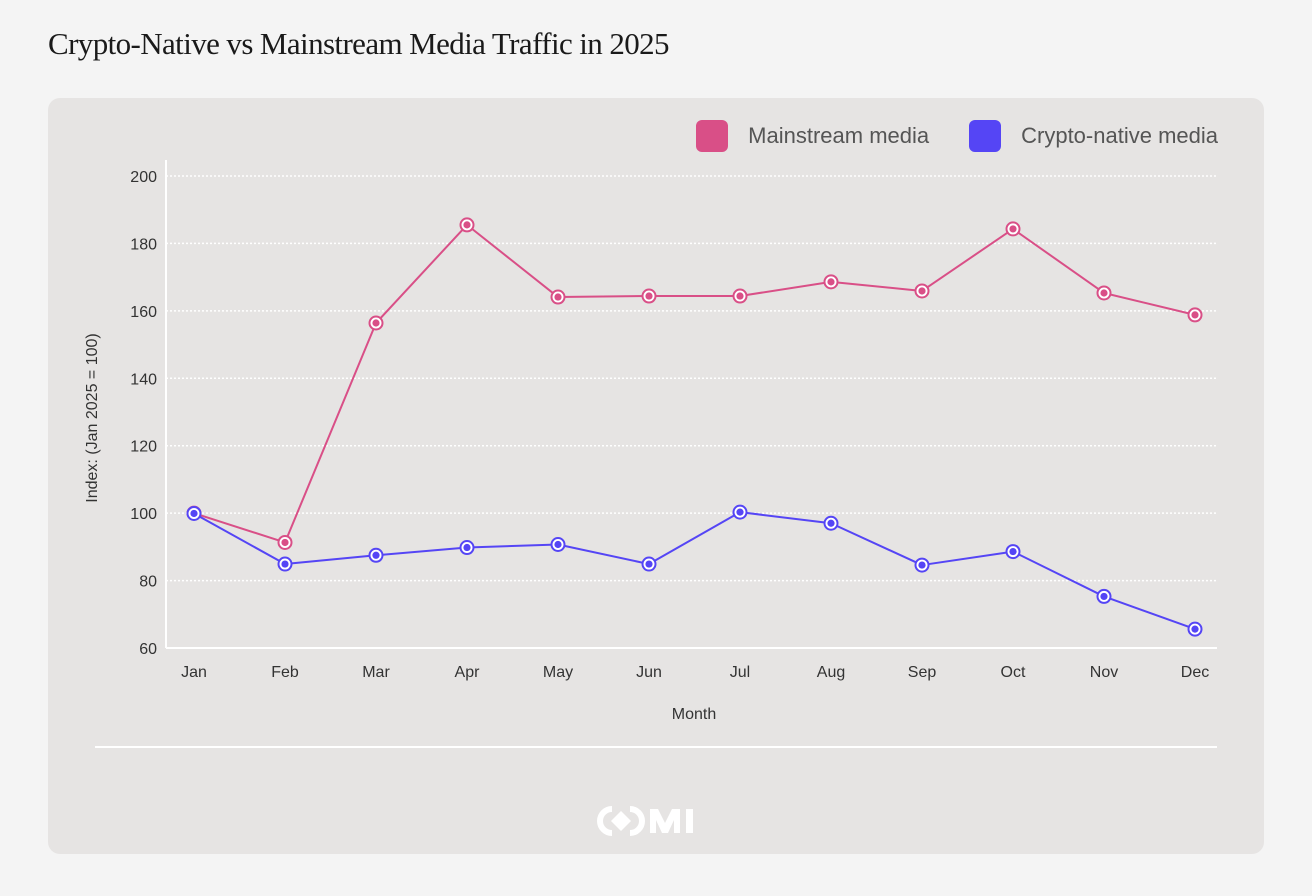 This screenshot has width=1312, height=896. I want to click on x-tick-label: Oct, so click(1013, 672).